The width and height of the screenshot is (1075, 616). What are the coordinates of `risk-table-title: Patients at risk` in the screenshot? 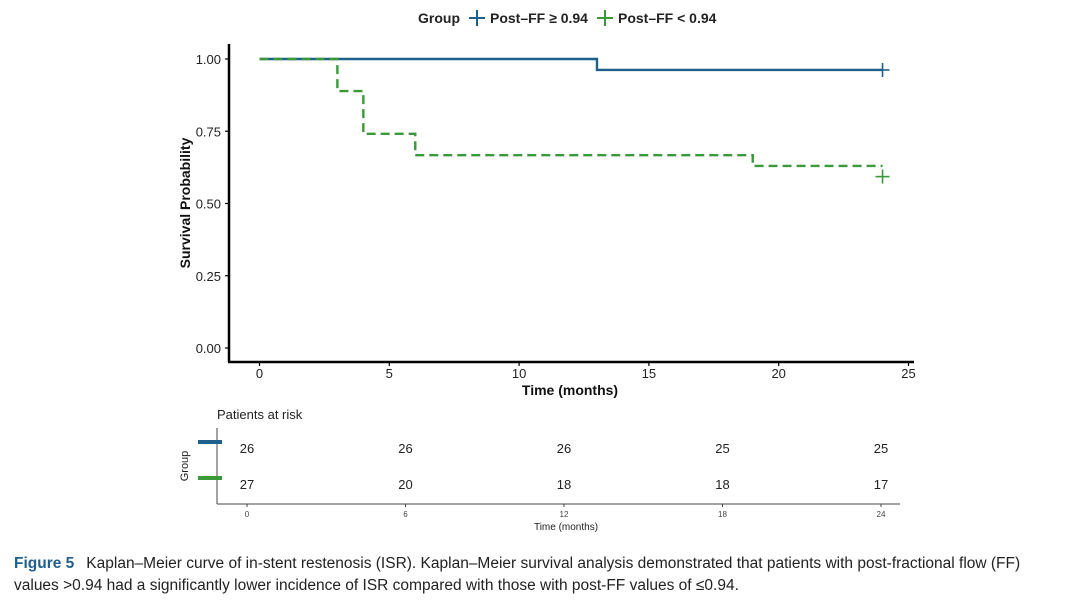 It's located at (260, 414).